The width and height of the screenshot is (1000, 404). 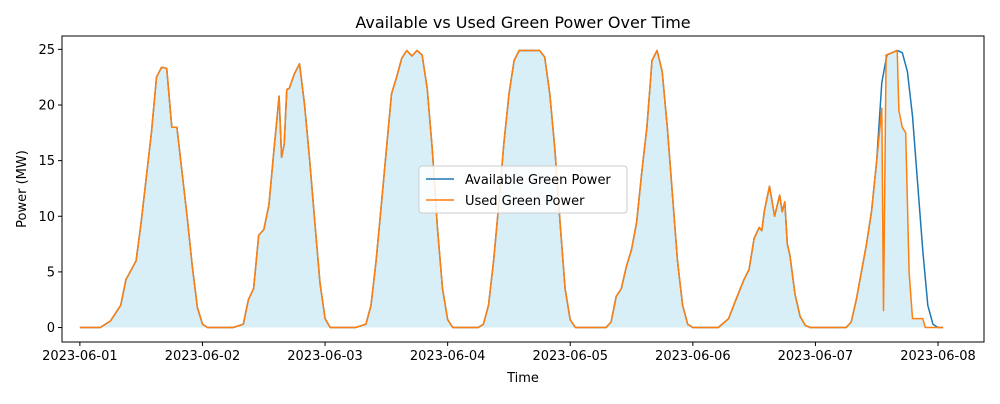 What do you see at coordinates (46, 105) in the screenshot?
I see `y-tick-label: 20` at bounding box center [46, 105].